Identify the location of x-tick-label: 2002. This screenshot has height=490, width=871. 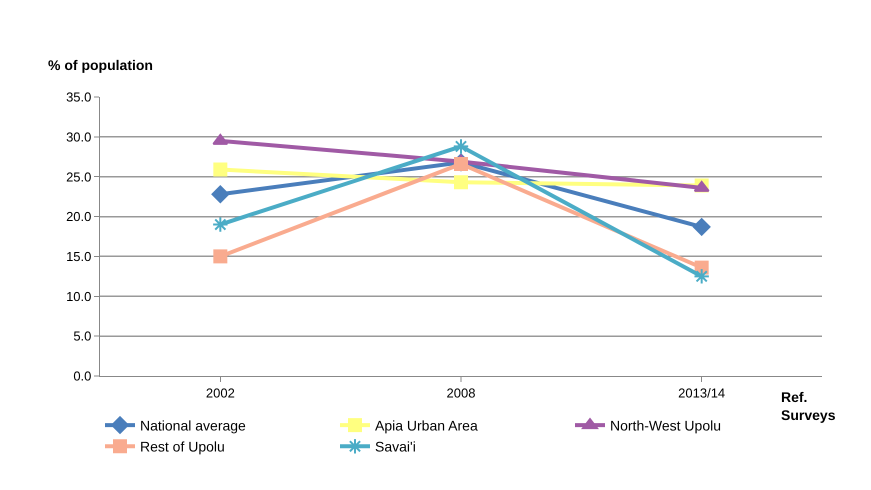
(220, 393).